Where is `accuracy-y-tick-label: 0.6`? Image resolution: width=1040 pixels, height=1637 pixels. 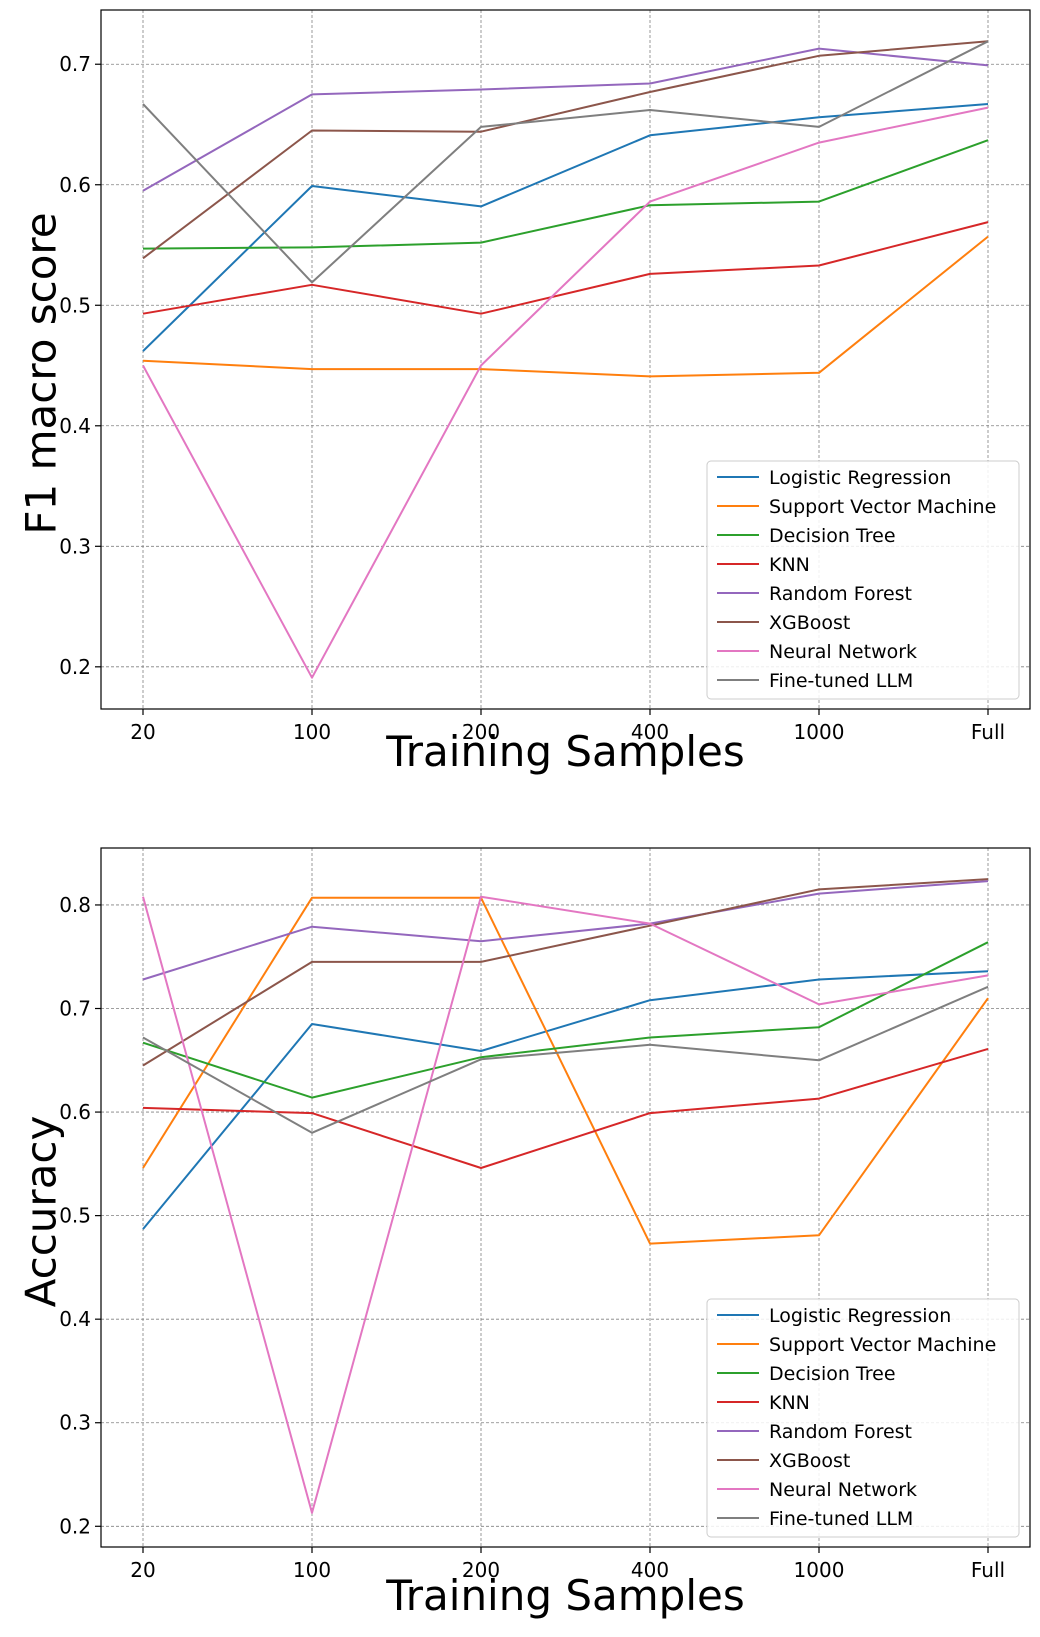 accuracy-y-tick-label: 0.6 is located at coordinates (75, 1112).